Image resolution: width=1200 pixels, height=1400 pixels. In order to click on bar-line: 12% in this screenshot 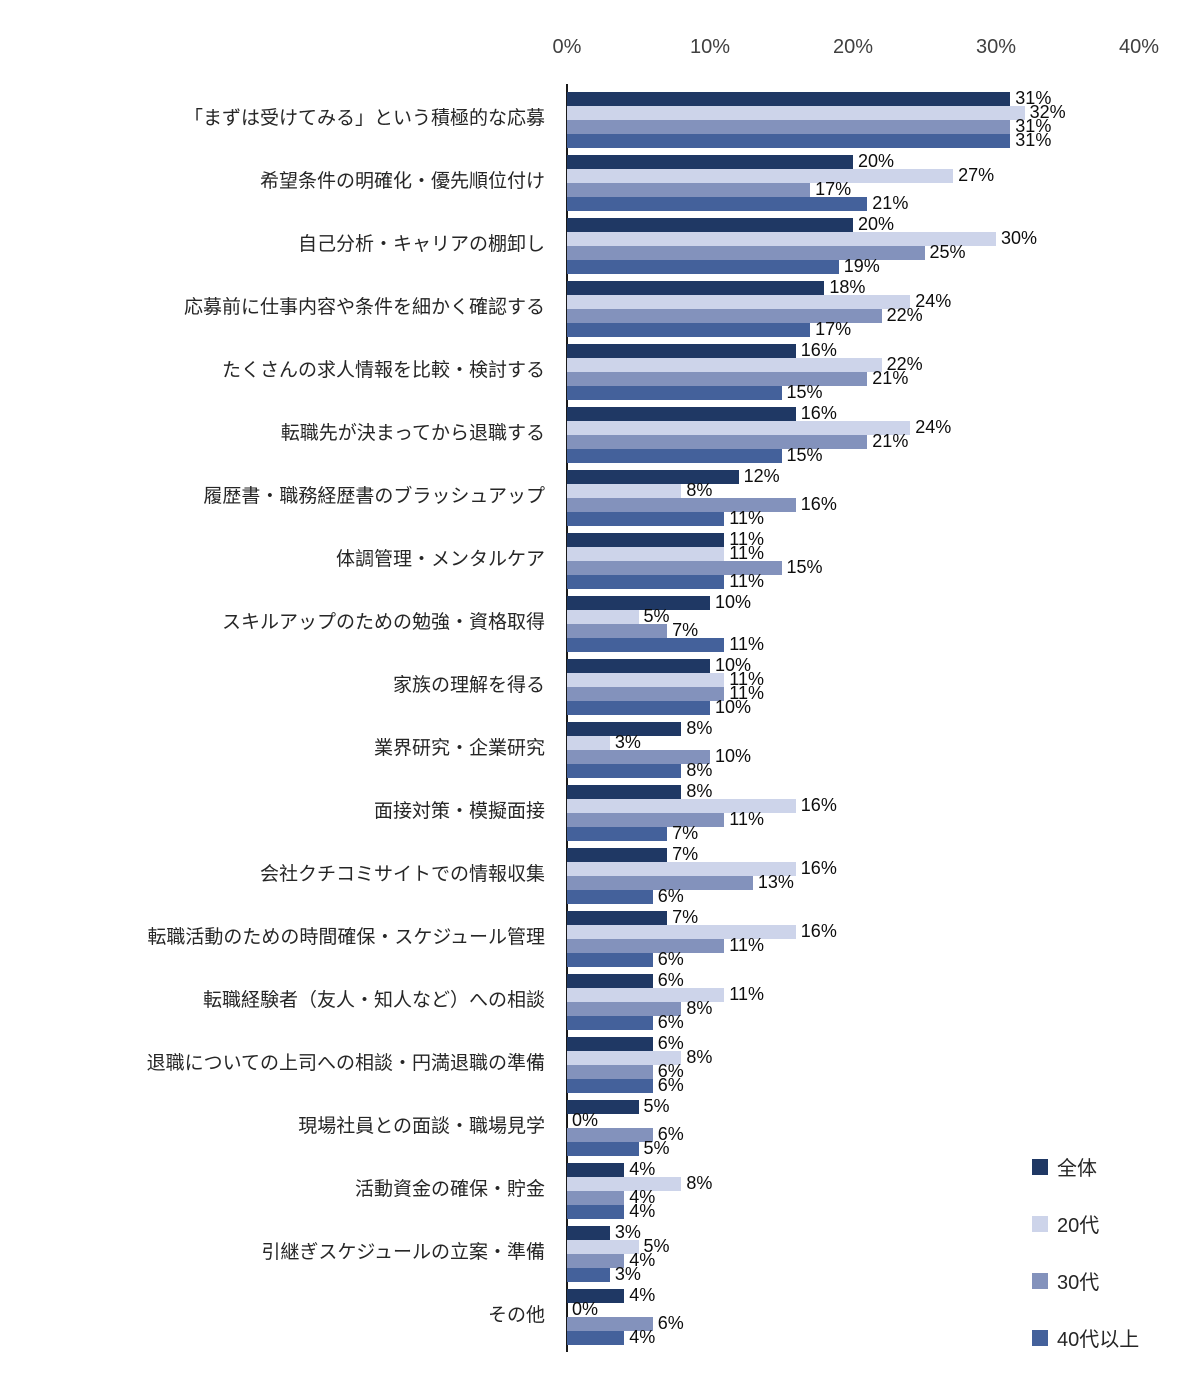, I will do `click(702, 476)`.